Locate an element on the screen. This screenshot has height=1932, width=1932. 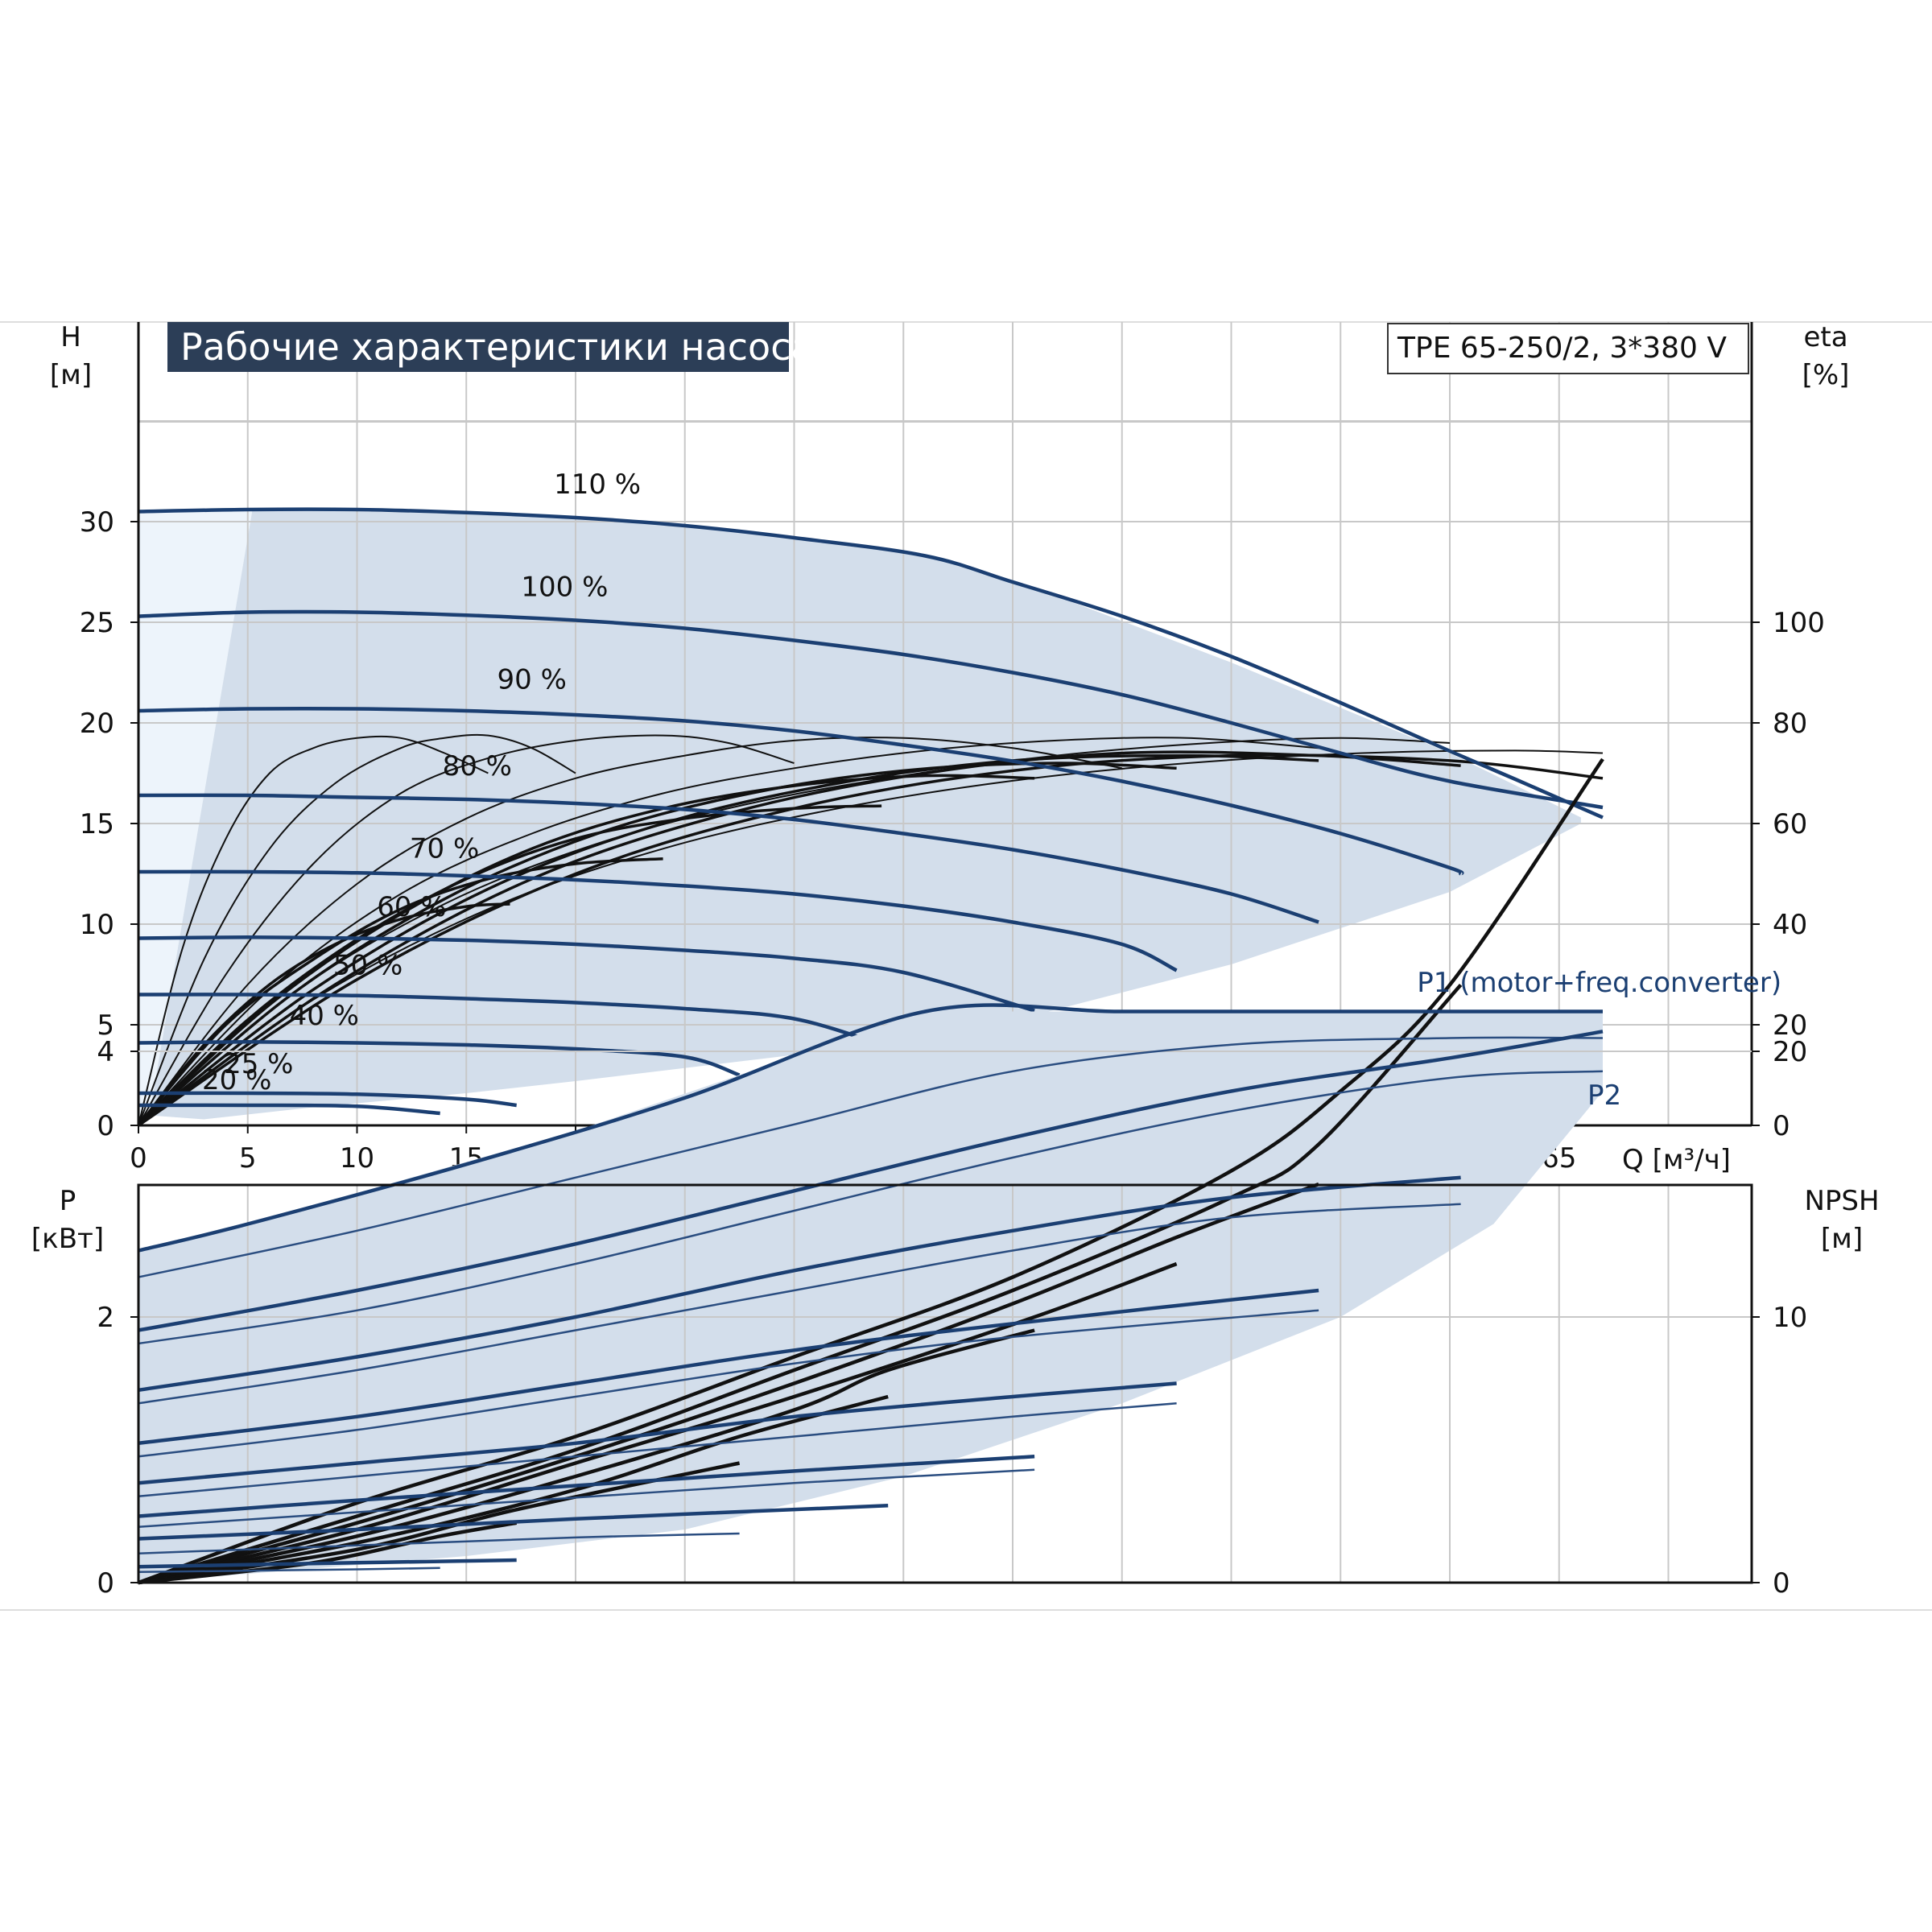
power-y-tick-label: 0 is located at coordinates (106, 1583).